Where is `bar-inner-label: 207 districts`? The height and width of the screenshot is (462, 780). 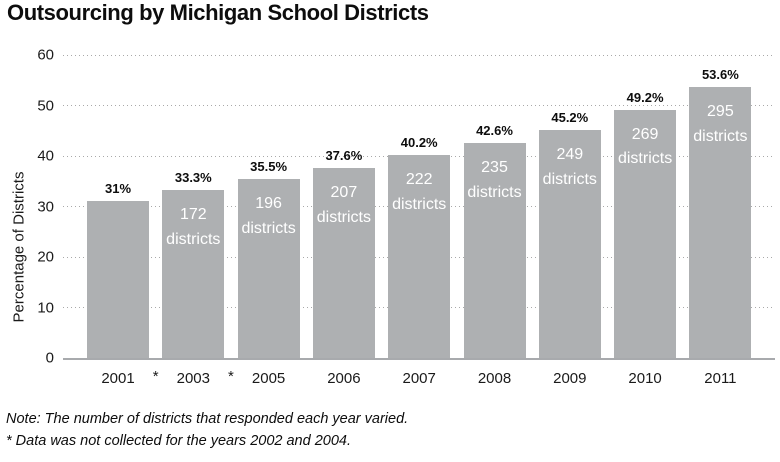 bar-inner-label: 207 districts is located at coordinates (343, 205).